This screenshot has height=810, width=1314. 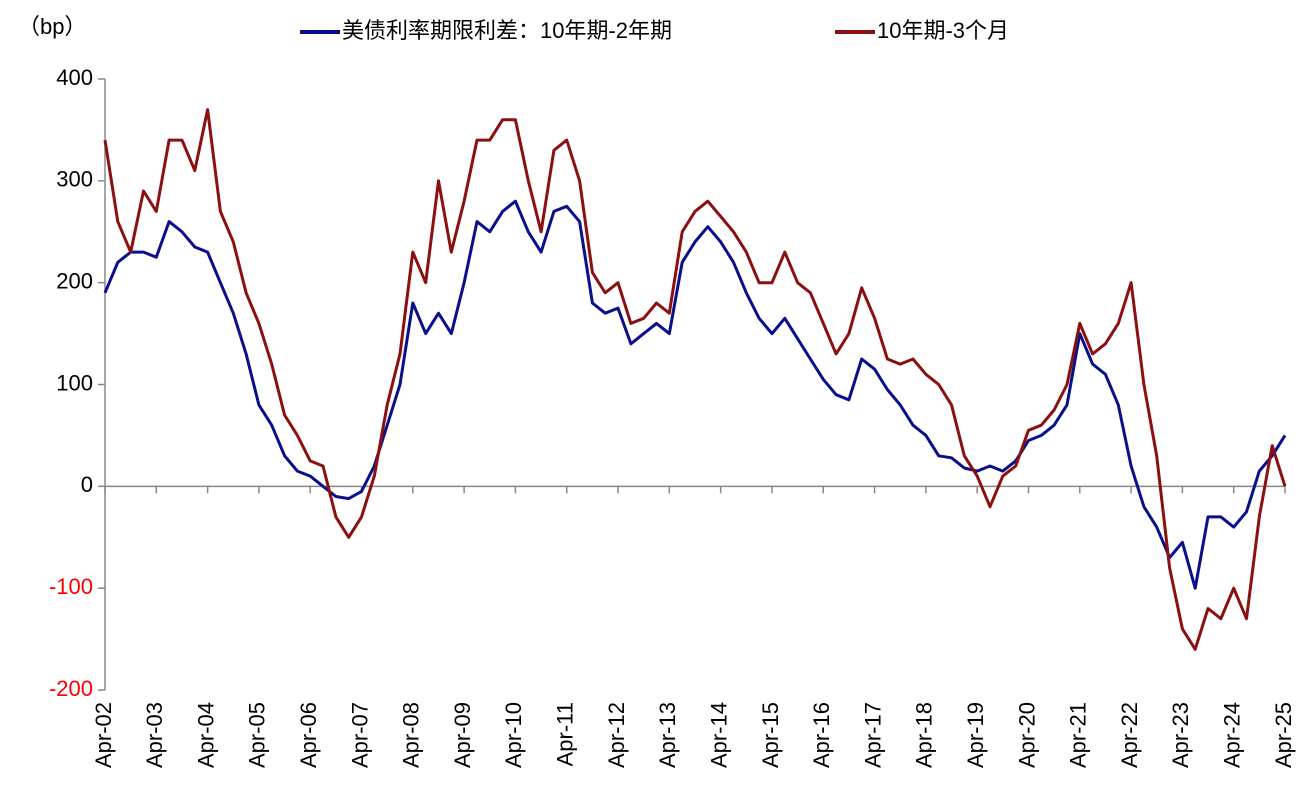 What do you see at coordinates (74, 77) in the screenshot?
I see `y-tick-label: 400` at bounding box center [74, 77].